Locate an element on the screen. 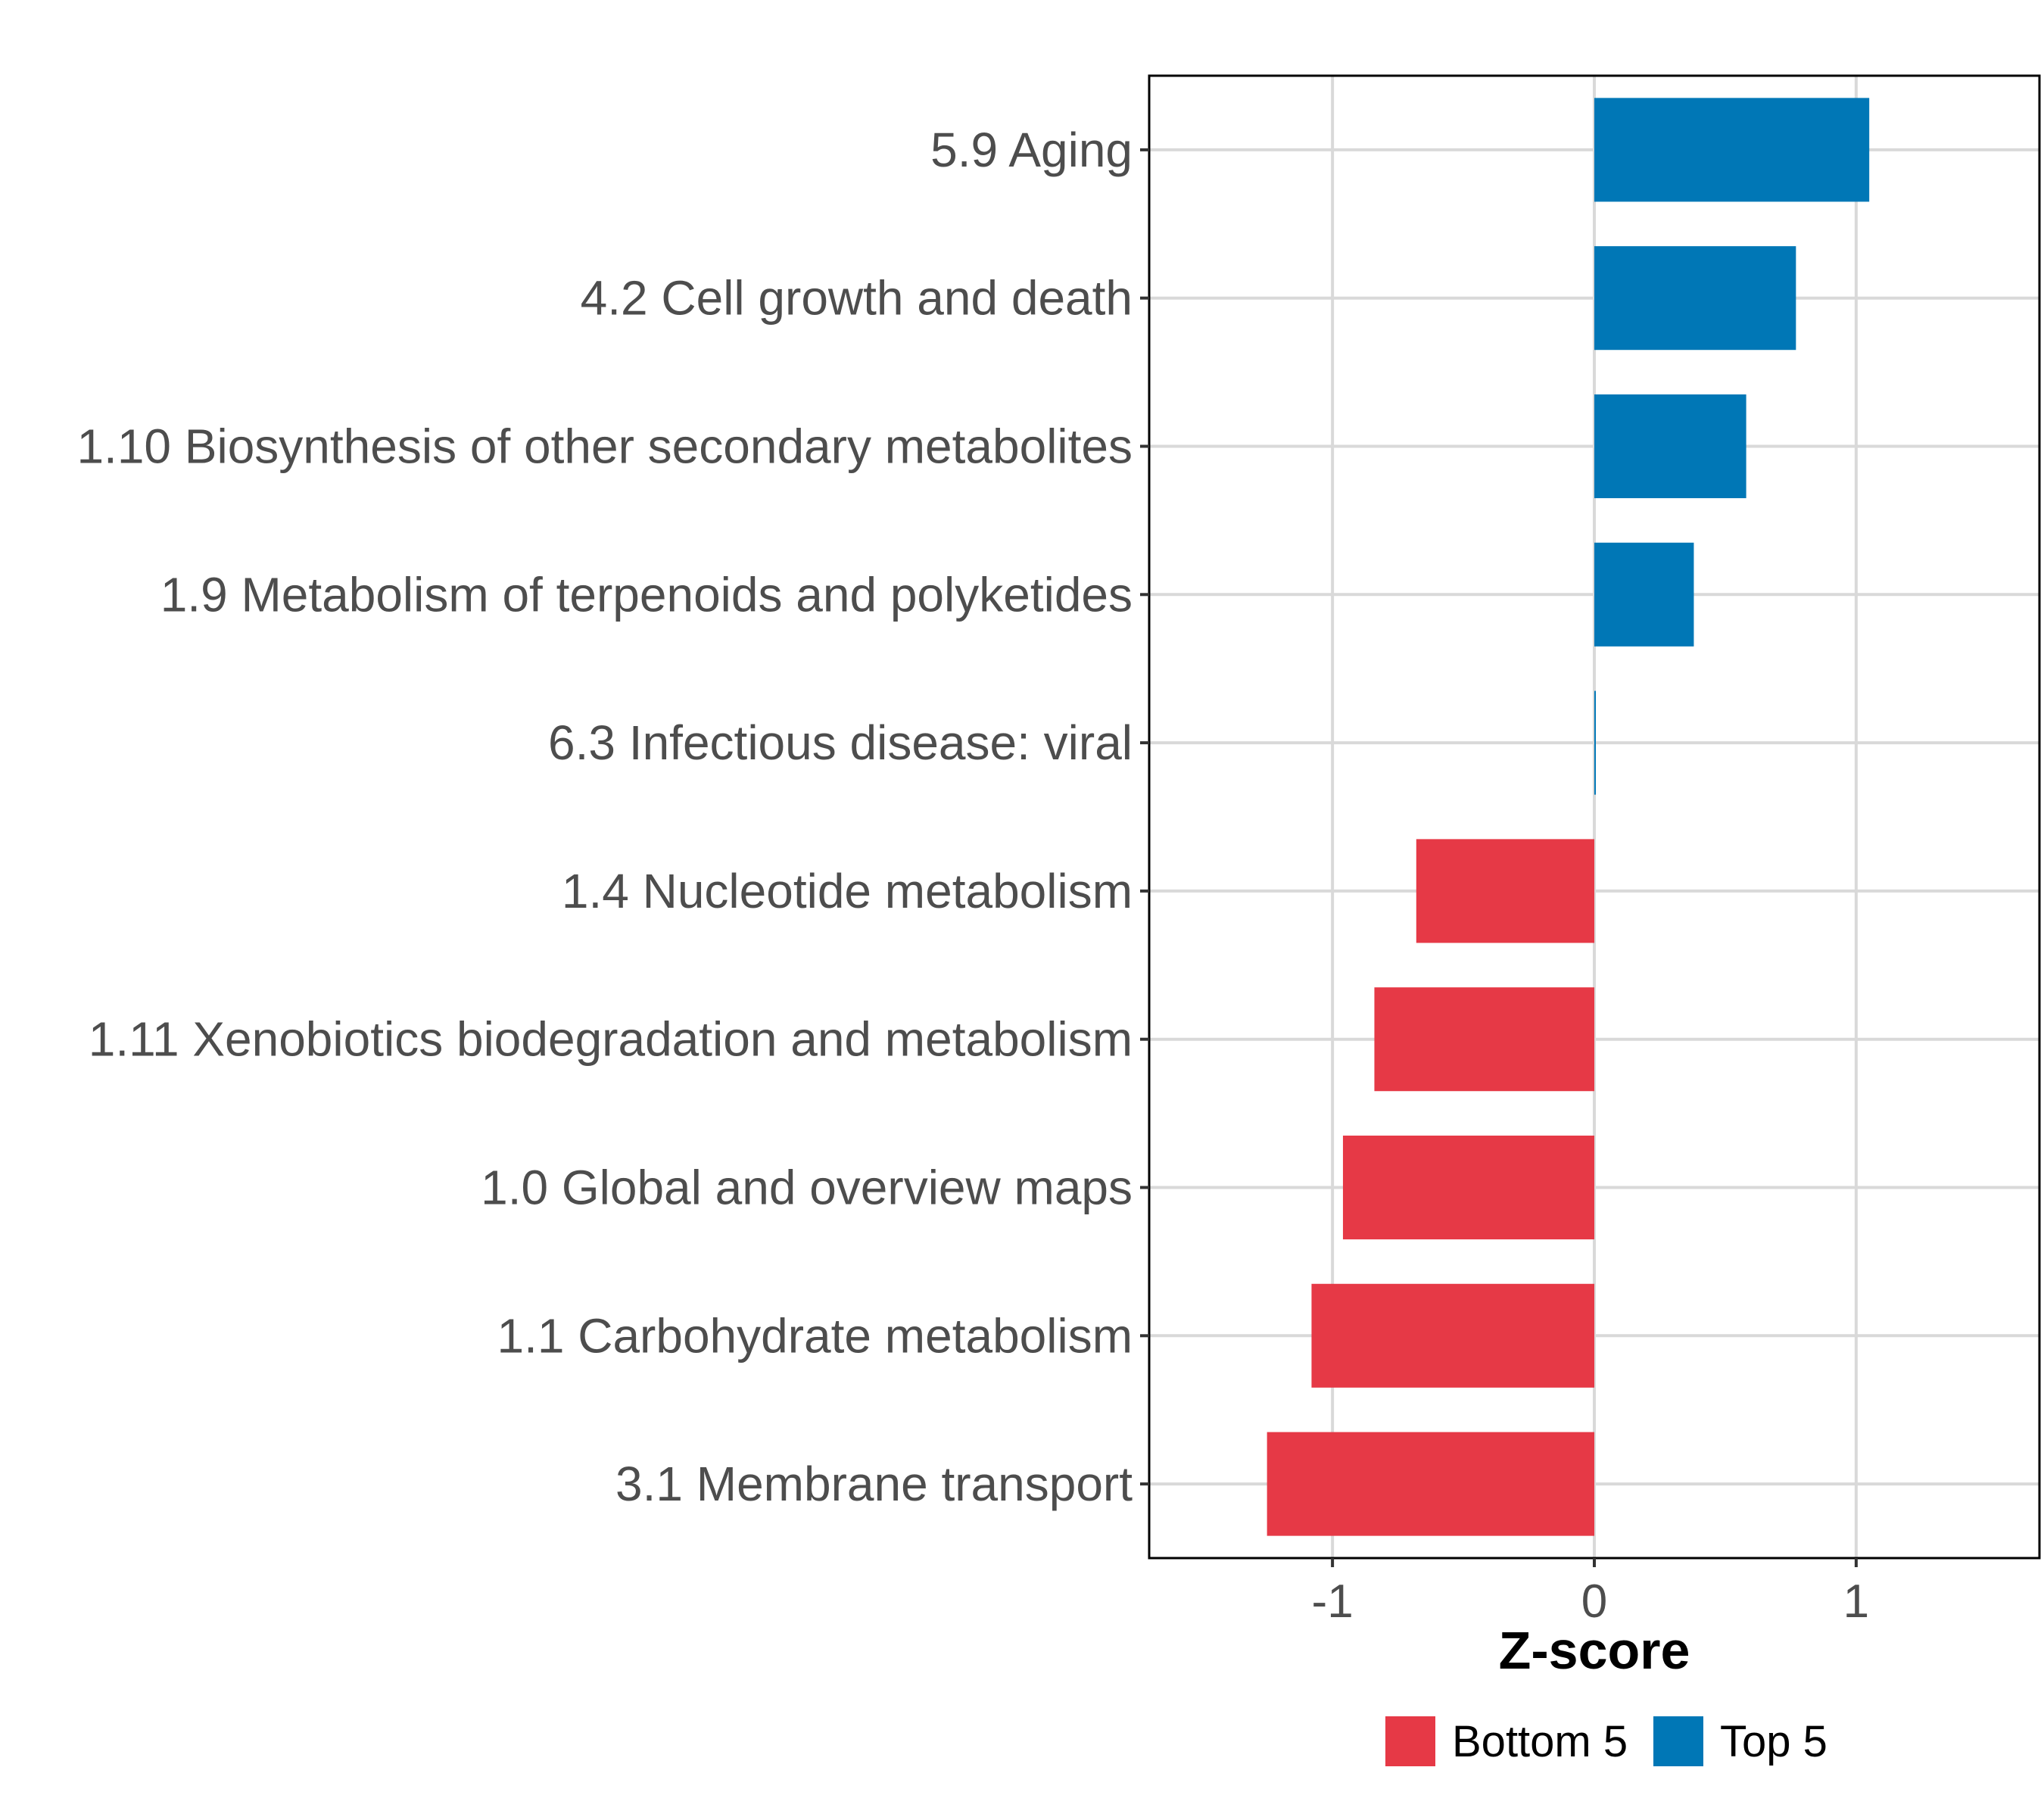 Image resolution: width=2044 pixels, height=1817 pixels. category-label: 4.2 Cell growth and death is located at coordinates (857, 298).